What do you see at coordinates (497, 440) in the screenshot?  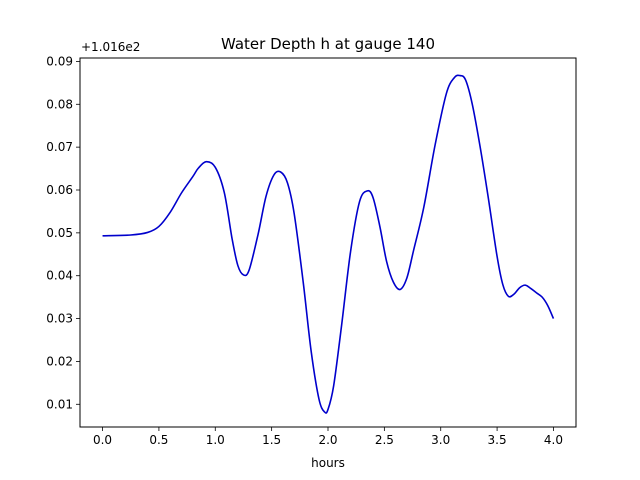 I see `x-tick-label: 3.5` at bounding box center [497, 440].